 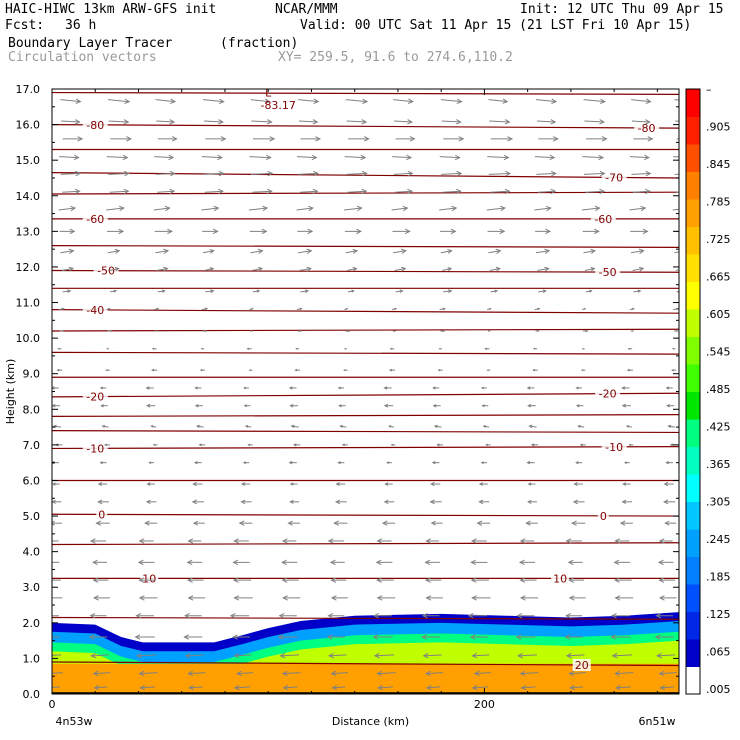 I want to click on low-value: -83.17, so click(x=277, y=105).